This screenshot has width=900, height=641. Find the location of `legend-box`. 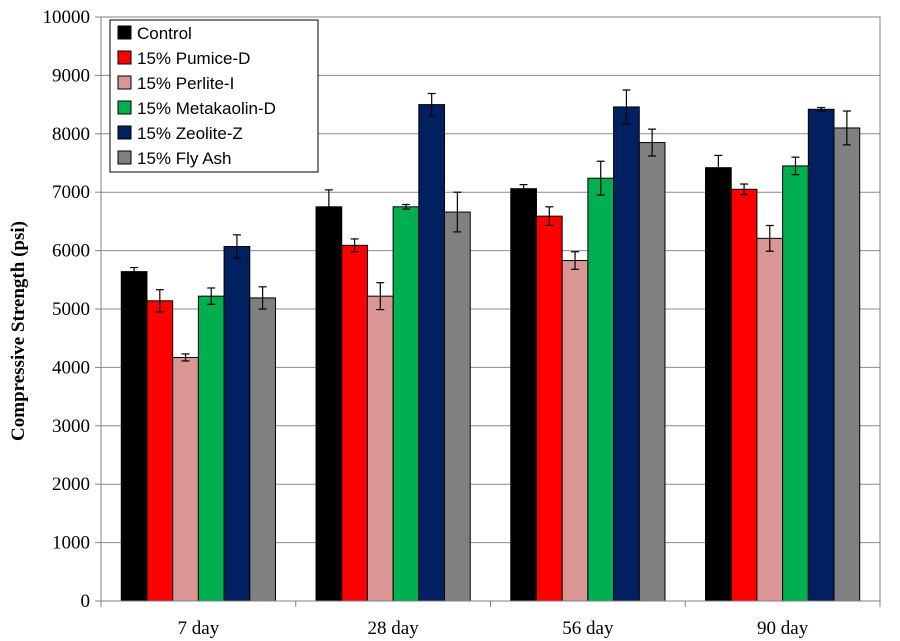

legend-box is located at coordinates (214, 96).